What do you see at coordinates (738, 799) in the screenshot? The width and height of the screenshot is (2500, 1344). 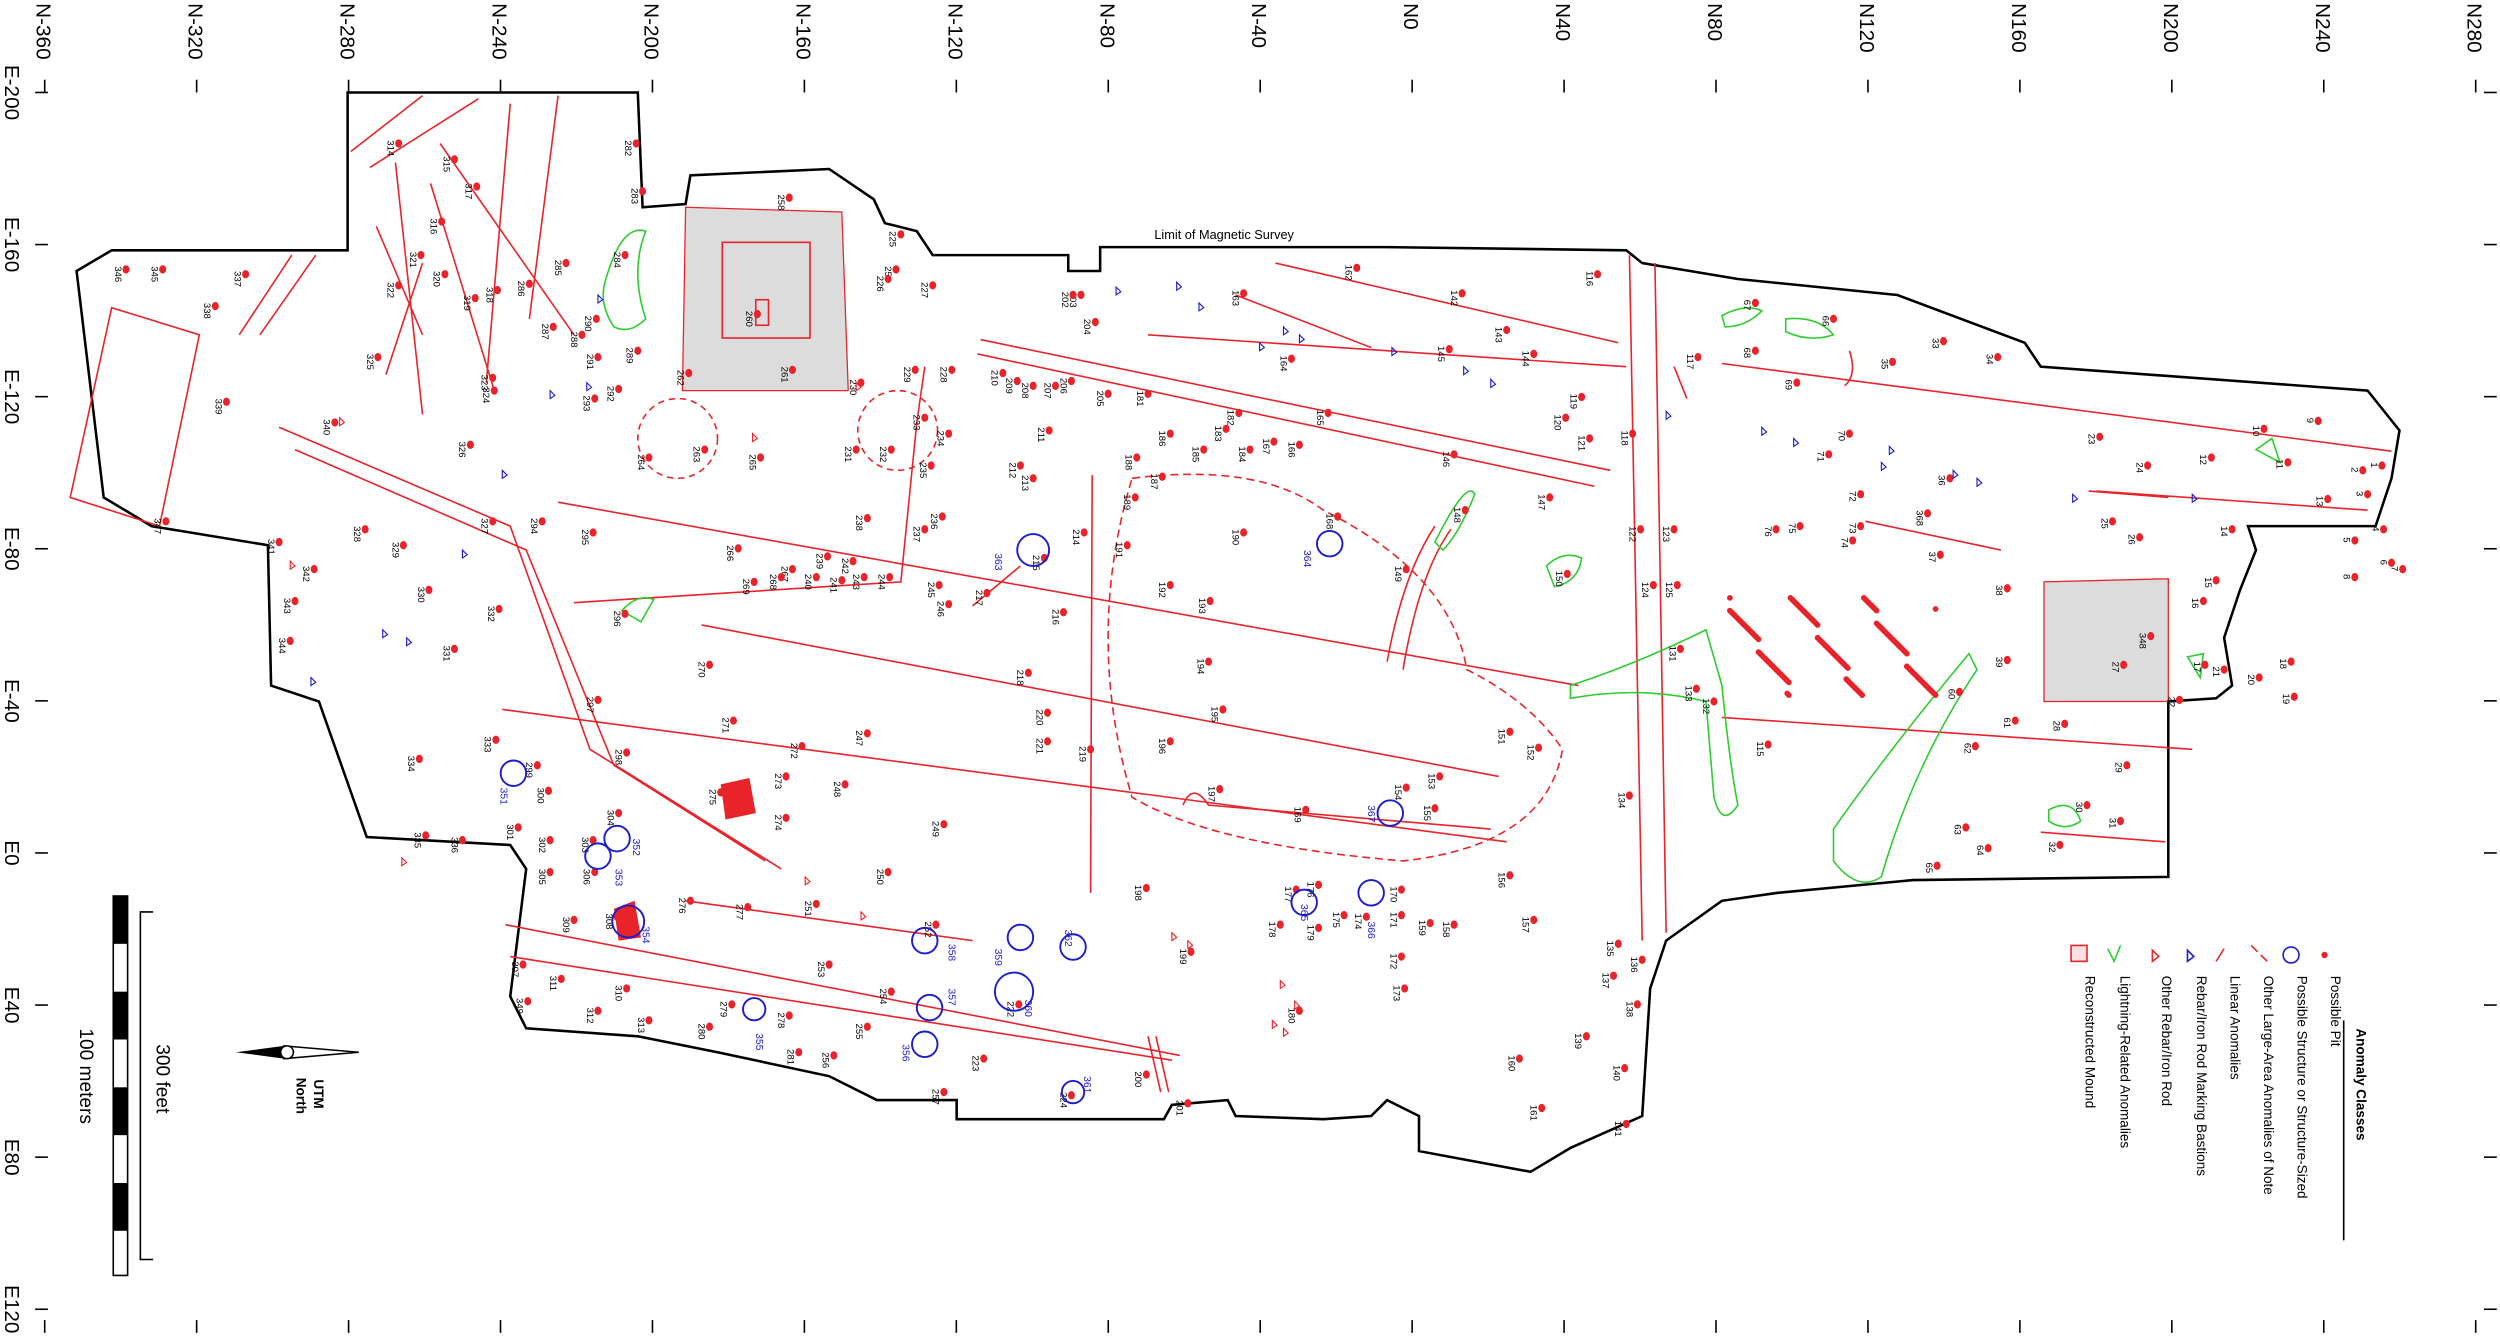 I see `large-pit` at bounding box center [738, 799].